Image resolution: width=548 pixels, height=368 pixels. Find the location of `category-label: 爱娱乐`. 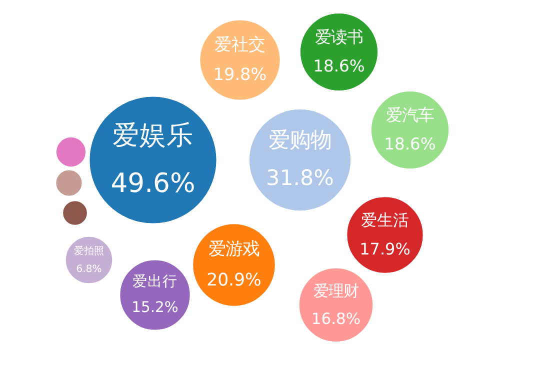

category-label: 爱娱乐 is located at coordinates (153, 136).